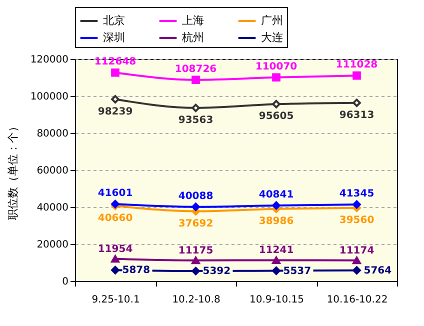 The image size is (424, 326). Describe the element at coordinates (276, 250) in the screenshot. I see `data-label: 11241` at that location.